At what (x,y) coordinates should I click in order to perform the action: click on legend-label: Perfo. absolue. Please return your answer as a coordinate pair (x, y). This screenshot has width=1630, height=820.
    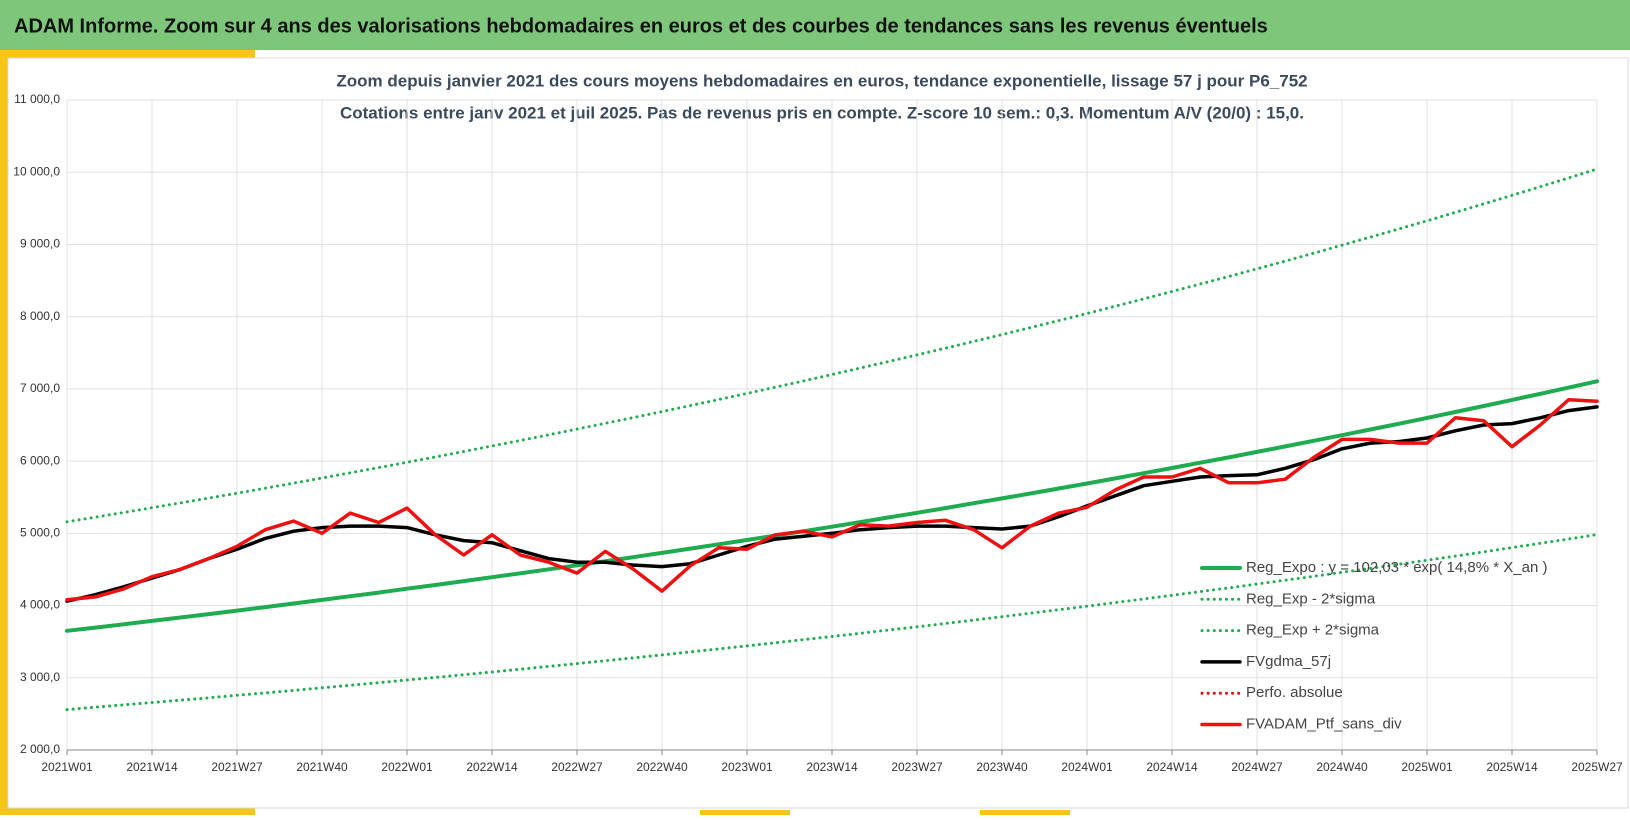
    Looking at the image, I should click on (1294, 692).